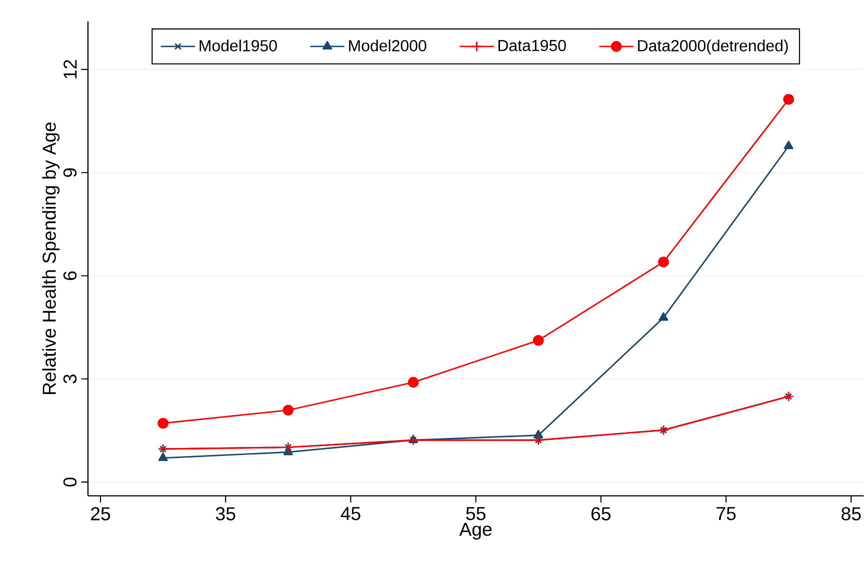 The width and height of the screenshot is (865, 562). What do you see at coordinates (475, 531) in the screenshot?
I see `x-axis-title: Age` at bounding box center [475, 531].